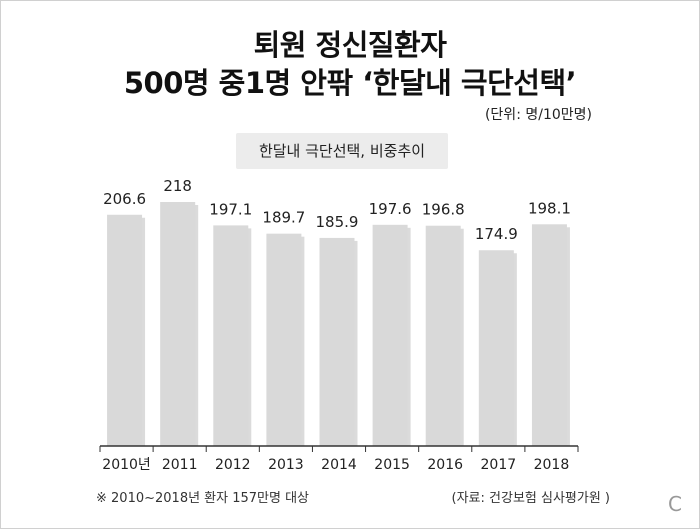  Describe the element at coordinates (177, 186) in the screenshot. I see `bar-value-label: 218` at that location.